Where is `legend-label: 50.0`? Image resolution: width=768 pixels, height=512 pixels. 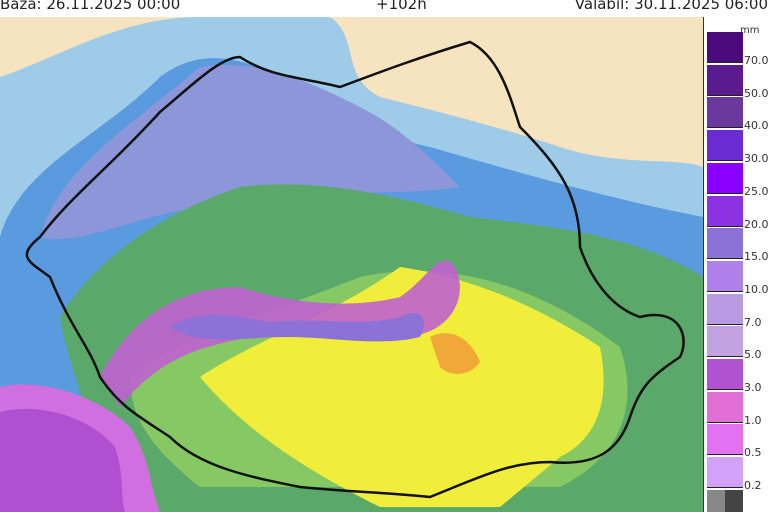
legend-label: 50.0 is located at coordinates (756, 93).